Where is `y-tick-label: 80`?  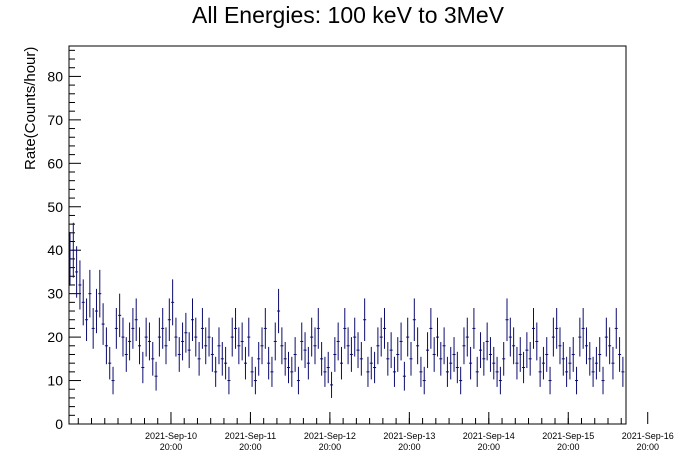
y-tick-label: 80 is located at coordinates (55, 76).